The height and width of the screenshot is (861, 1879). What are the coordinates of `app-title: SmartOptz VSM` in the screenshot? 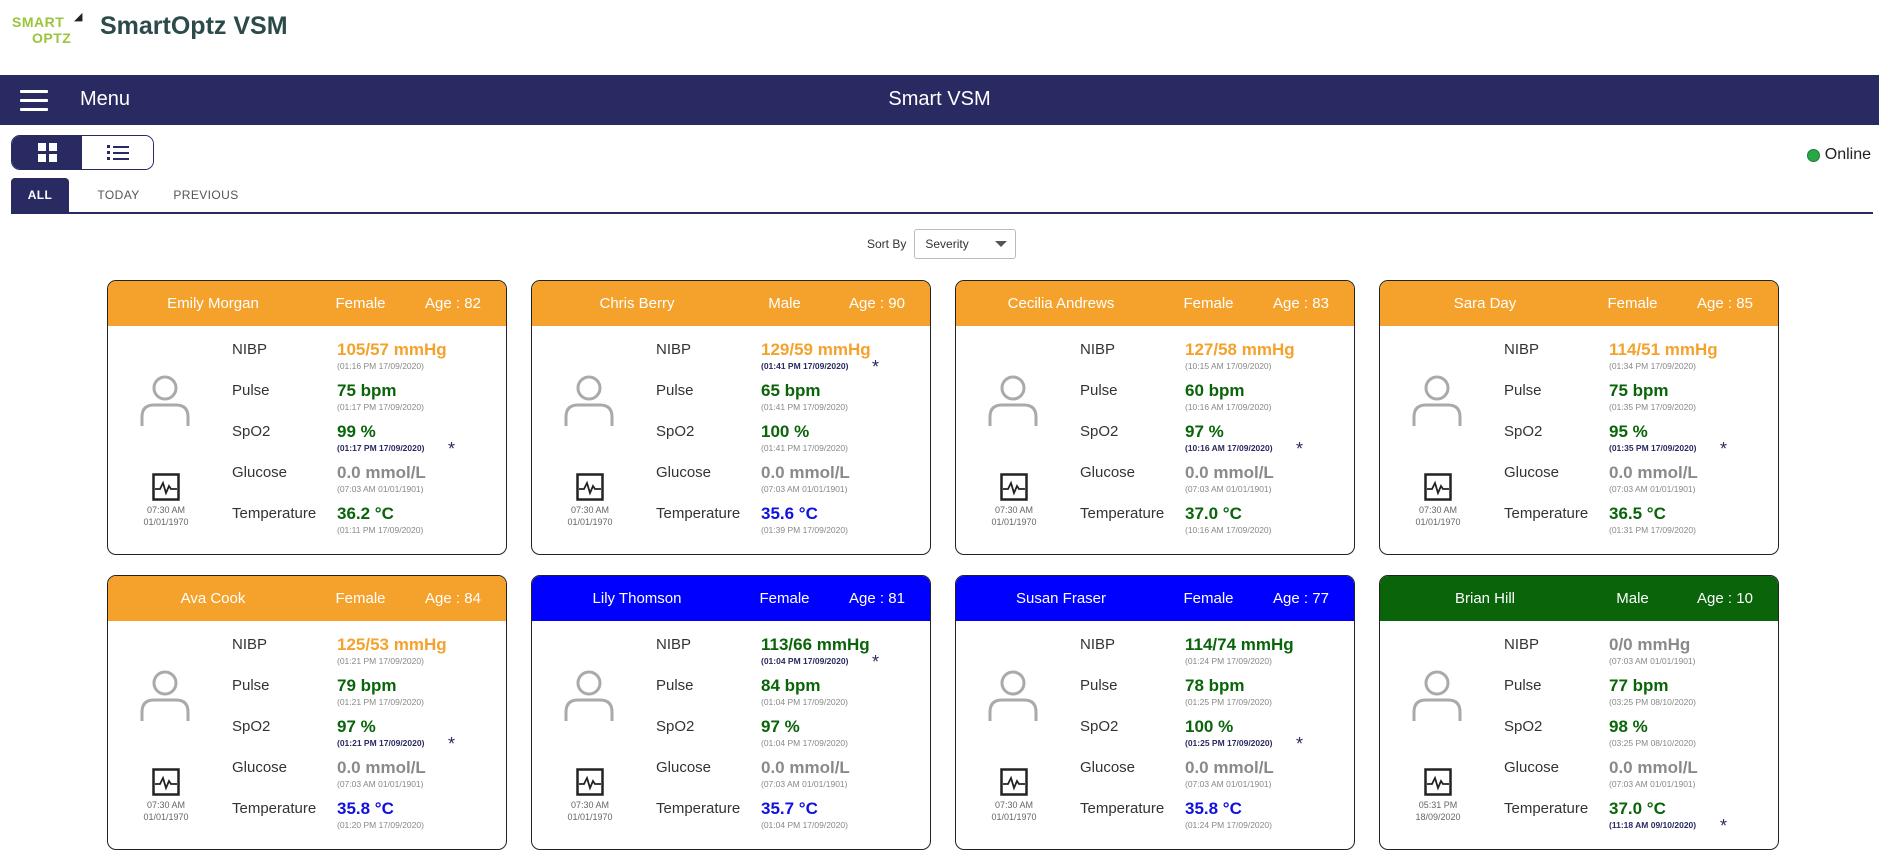 It's located at (194, 26).